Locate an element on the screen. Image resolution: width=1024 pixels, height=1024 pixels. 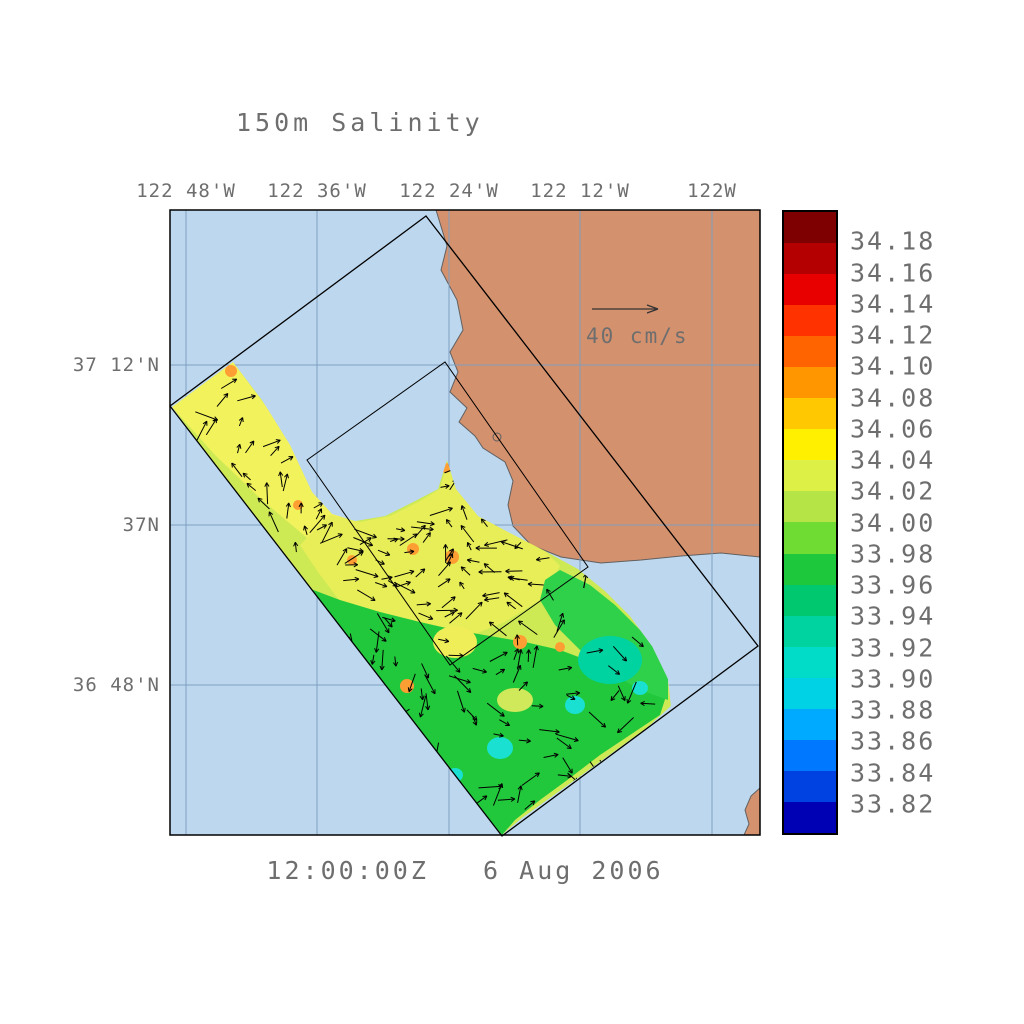
colorbar-label: 34.16 is located at coordinates (893, 272).